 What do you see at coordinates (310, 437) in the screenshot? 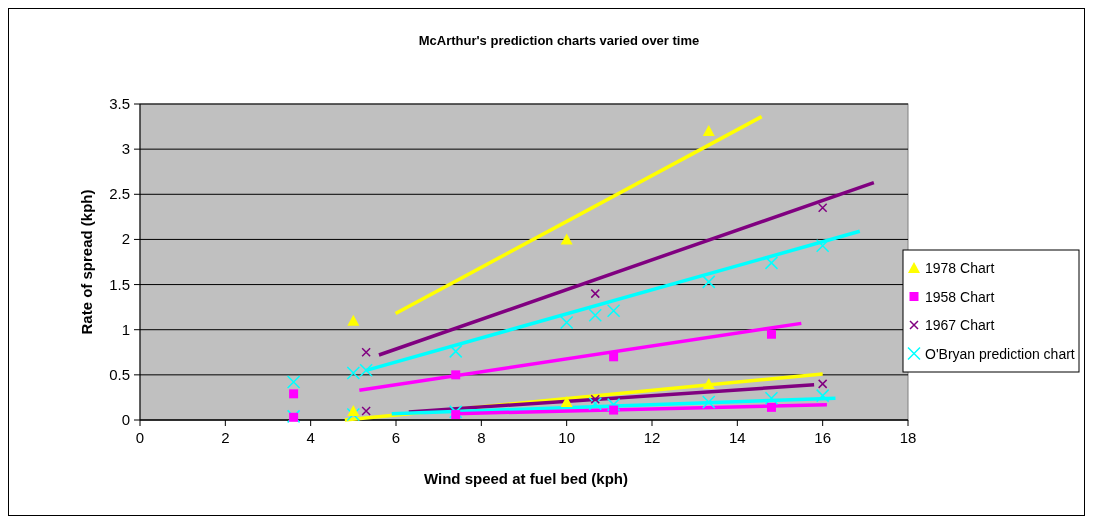
I see `x-tick-label: 4` at bounding box center [310, 437].